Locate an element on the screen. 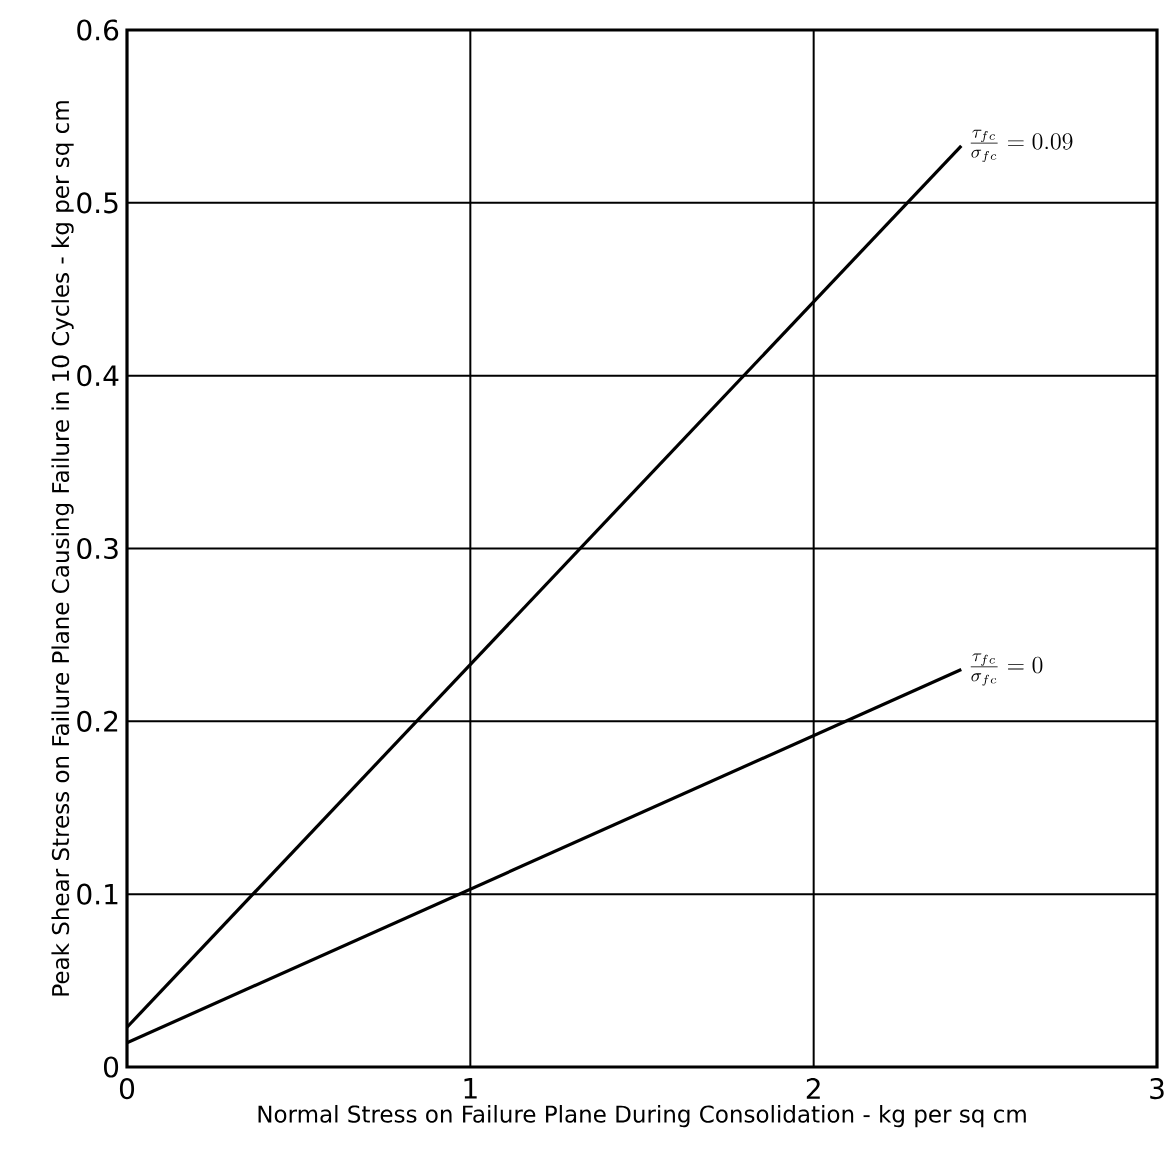 This screenshot has width=1173, height=1162. y-tick-label: 0.4 is located at coordinates (98, 376).